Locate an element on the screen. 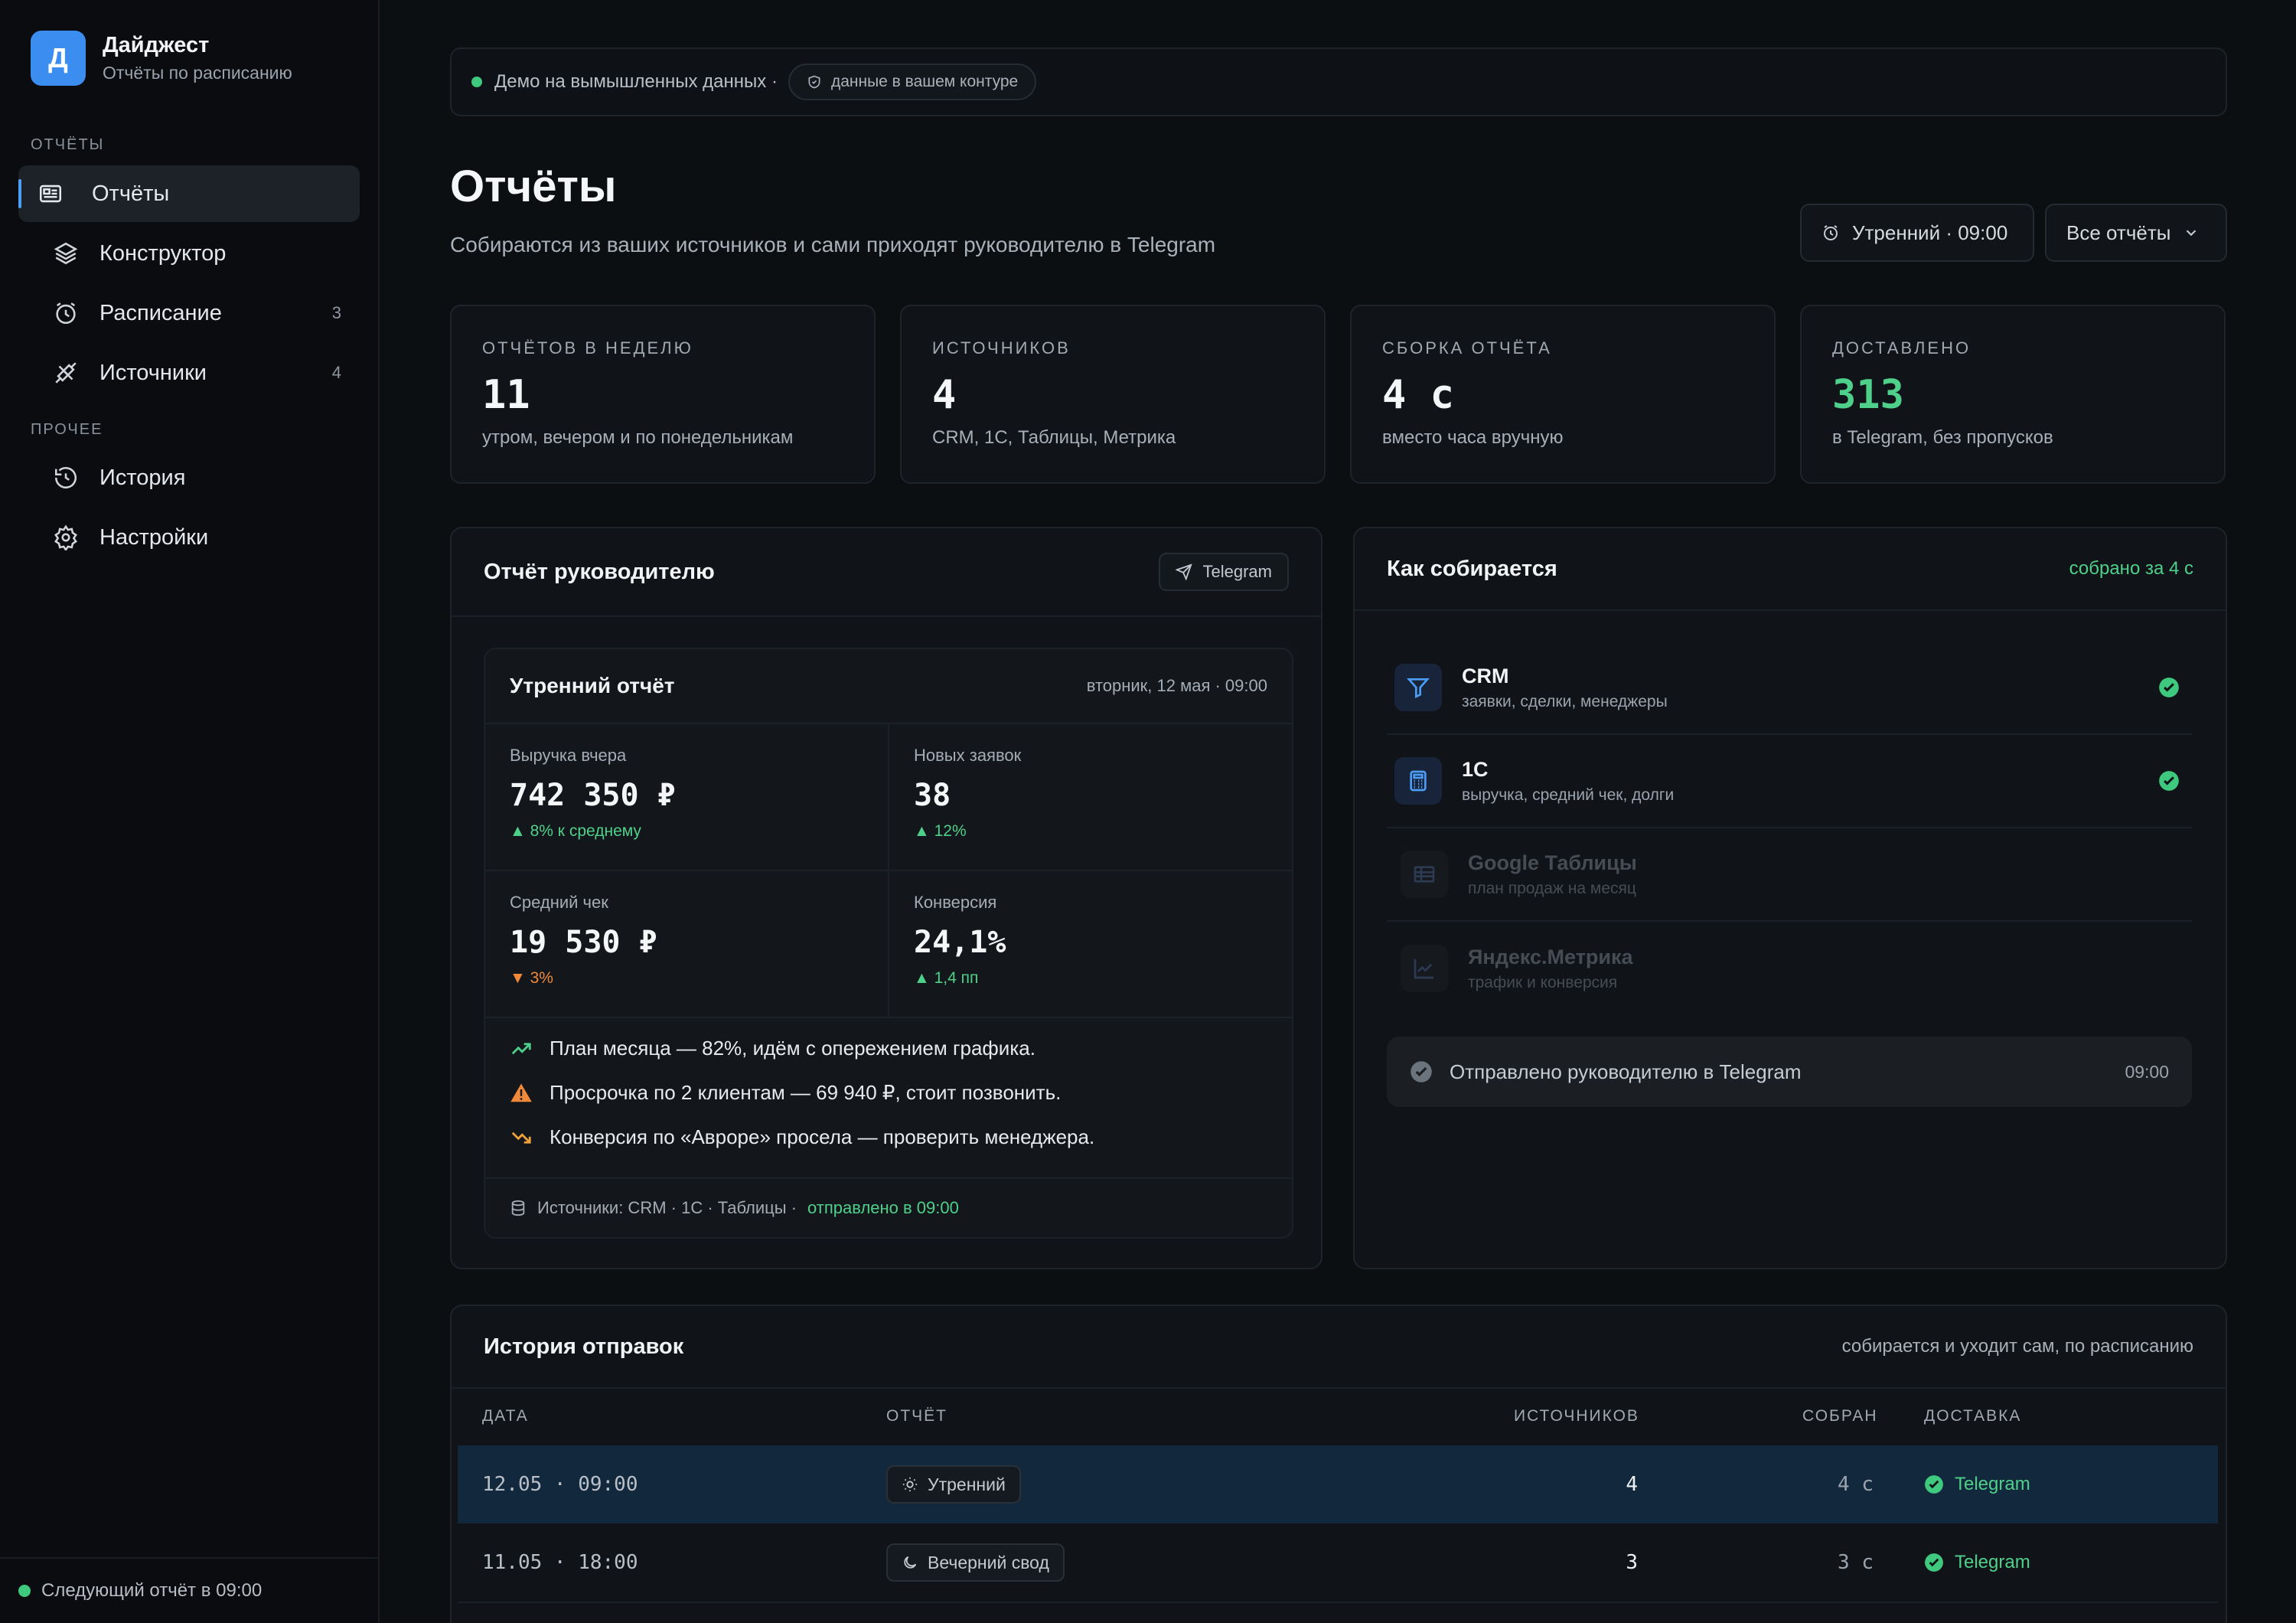 This screenshot has height=1623, width=2296. stat-card-build-time: СБОРКА ОТЧЁТА 4 с вместо часа вручную is located at coordinates (1563, 394).